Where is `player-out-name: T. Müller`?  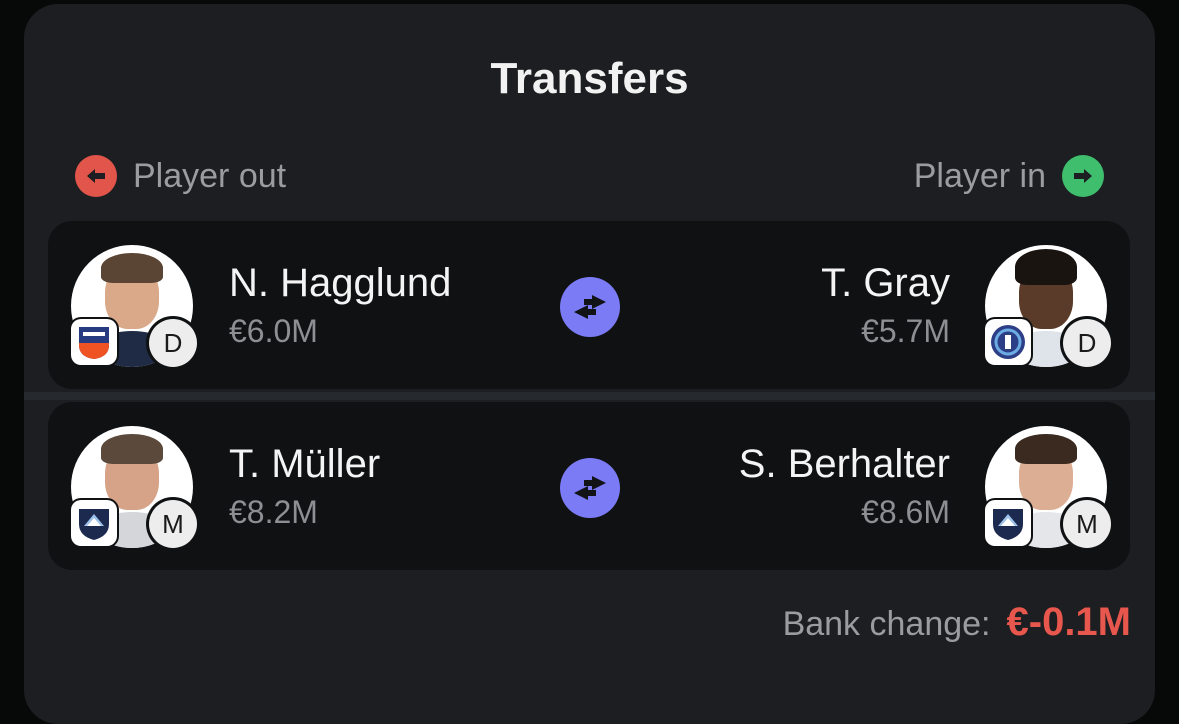 player-out-name: T. Müller is located at coordinates (305, 464).